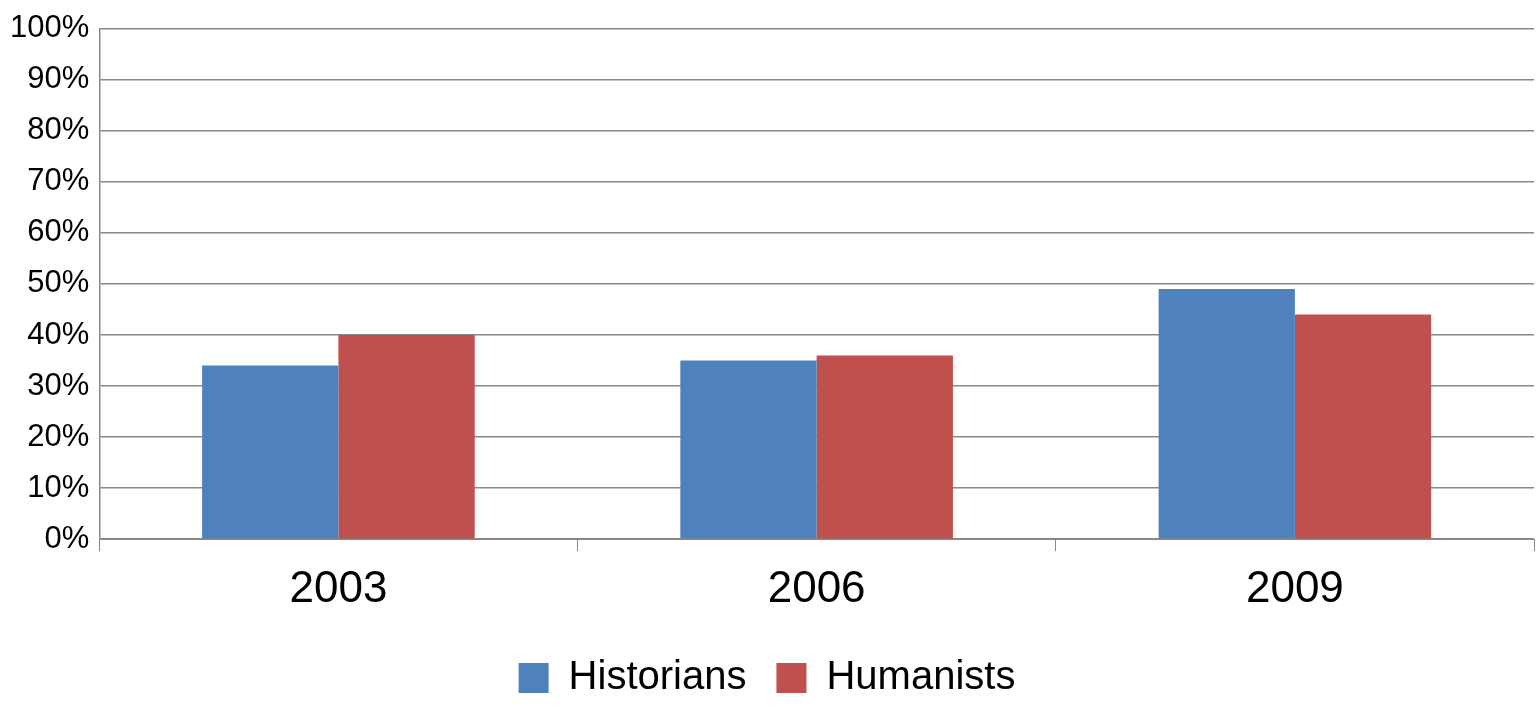  What do you see at coordinates (1294, 586) in the screenshot?
I see `x-tick-label: 2009` at bounding box center [1294, 586].